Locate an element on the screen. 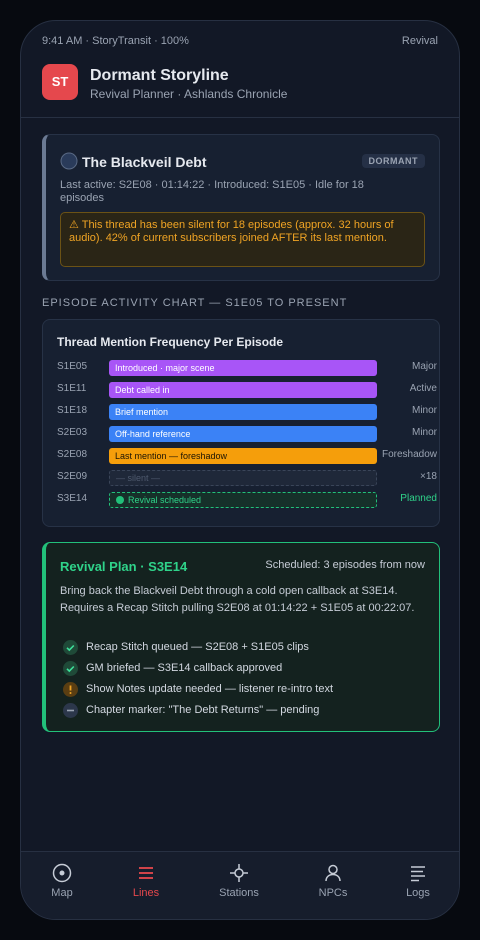  row-tag: Major is located at coordinates (424, 366).